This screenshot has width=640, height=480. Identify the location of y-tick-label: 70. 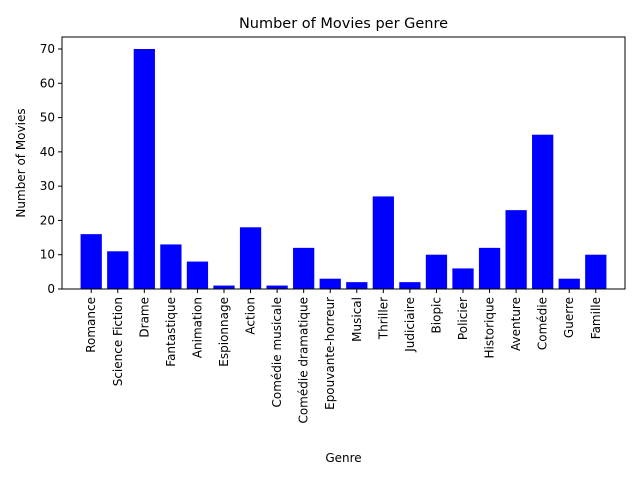
(47, 49).